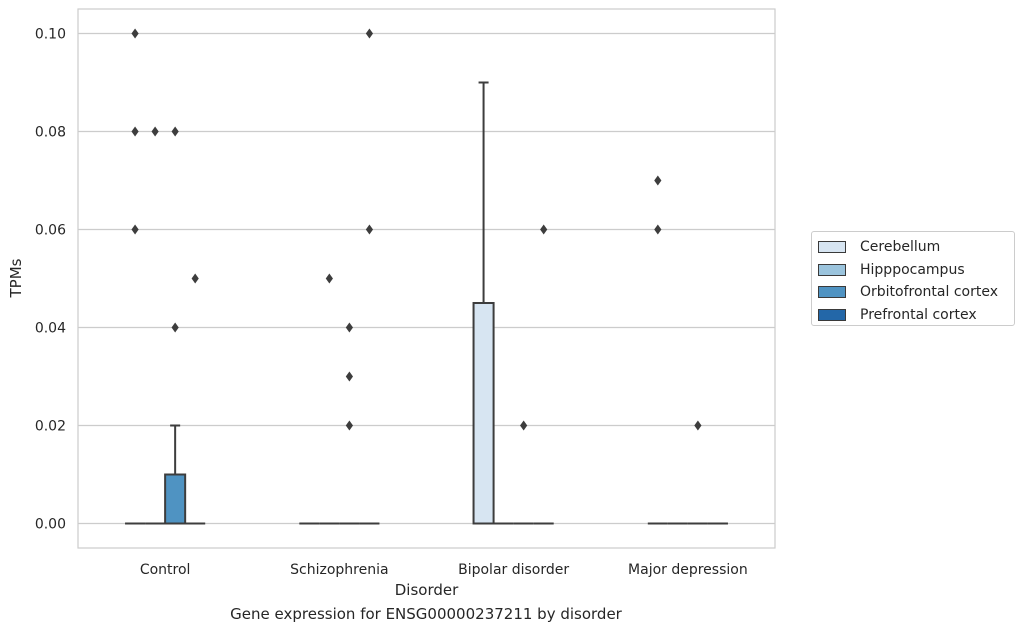  What do you see at coordinates (50, 427) in the screenshot?
I see `y-tick-label: 0.02` at bounding box center [50, 427].